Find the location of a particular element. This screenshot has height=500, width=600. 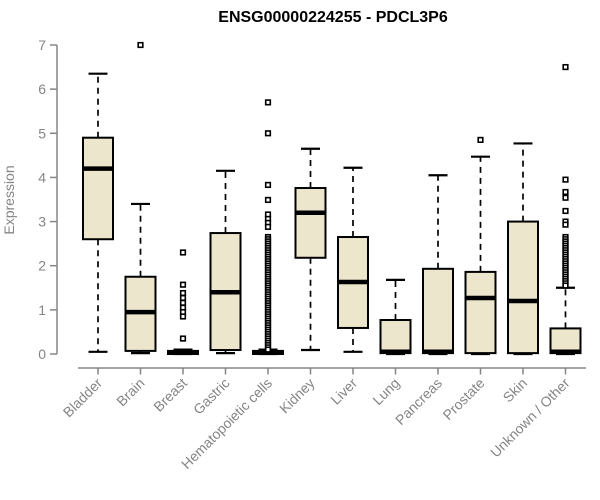

box-group-gastric is located at coordinates (225, 262).